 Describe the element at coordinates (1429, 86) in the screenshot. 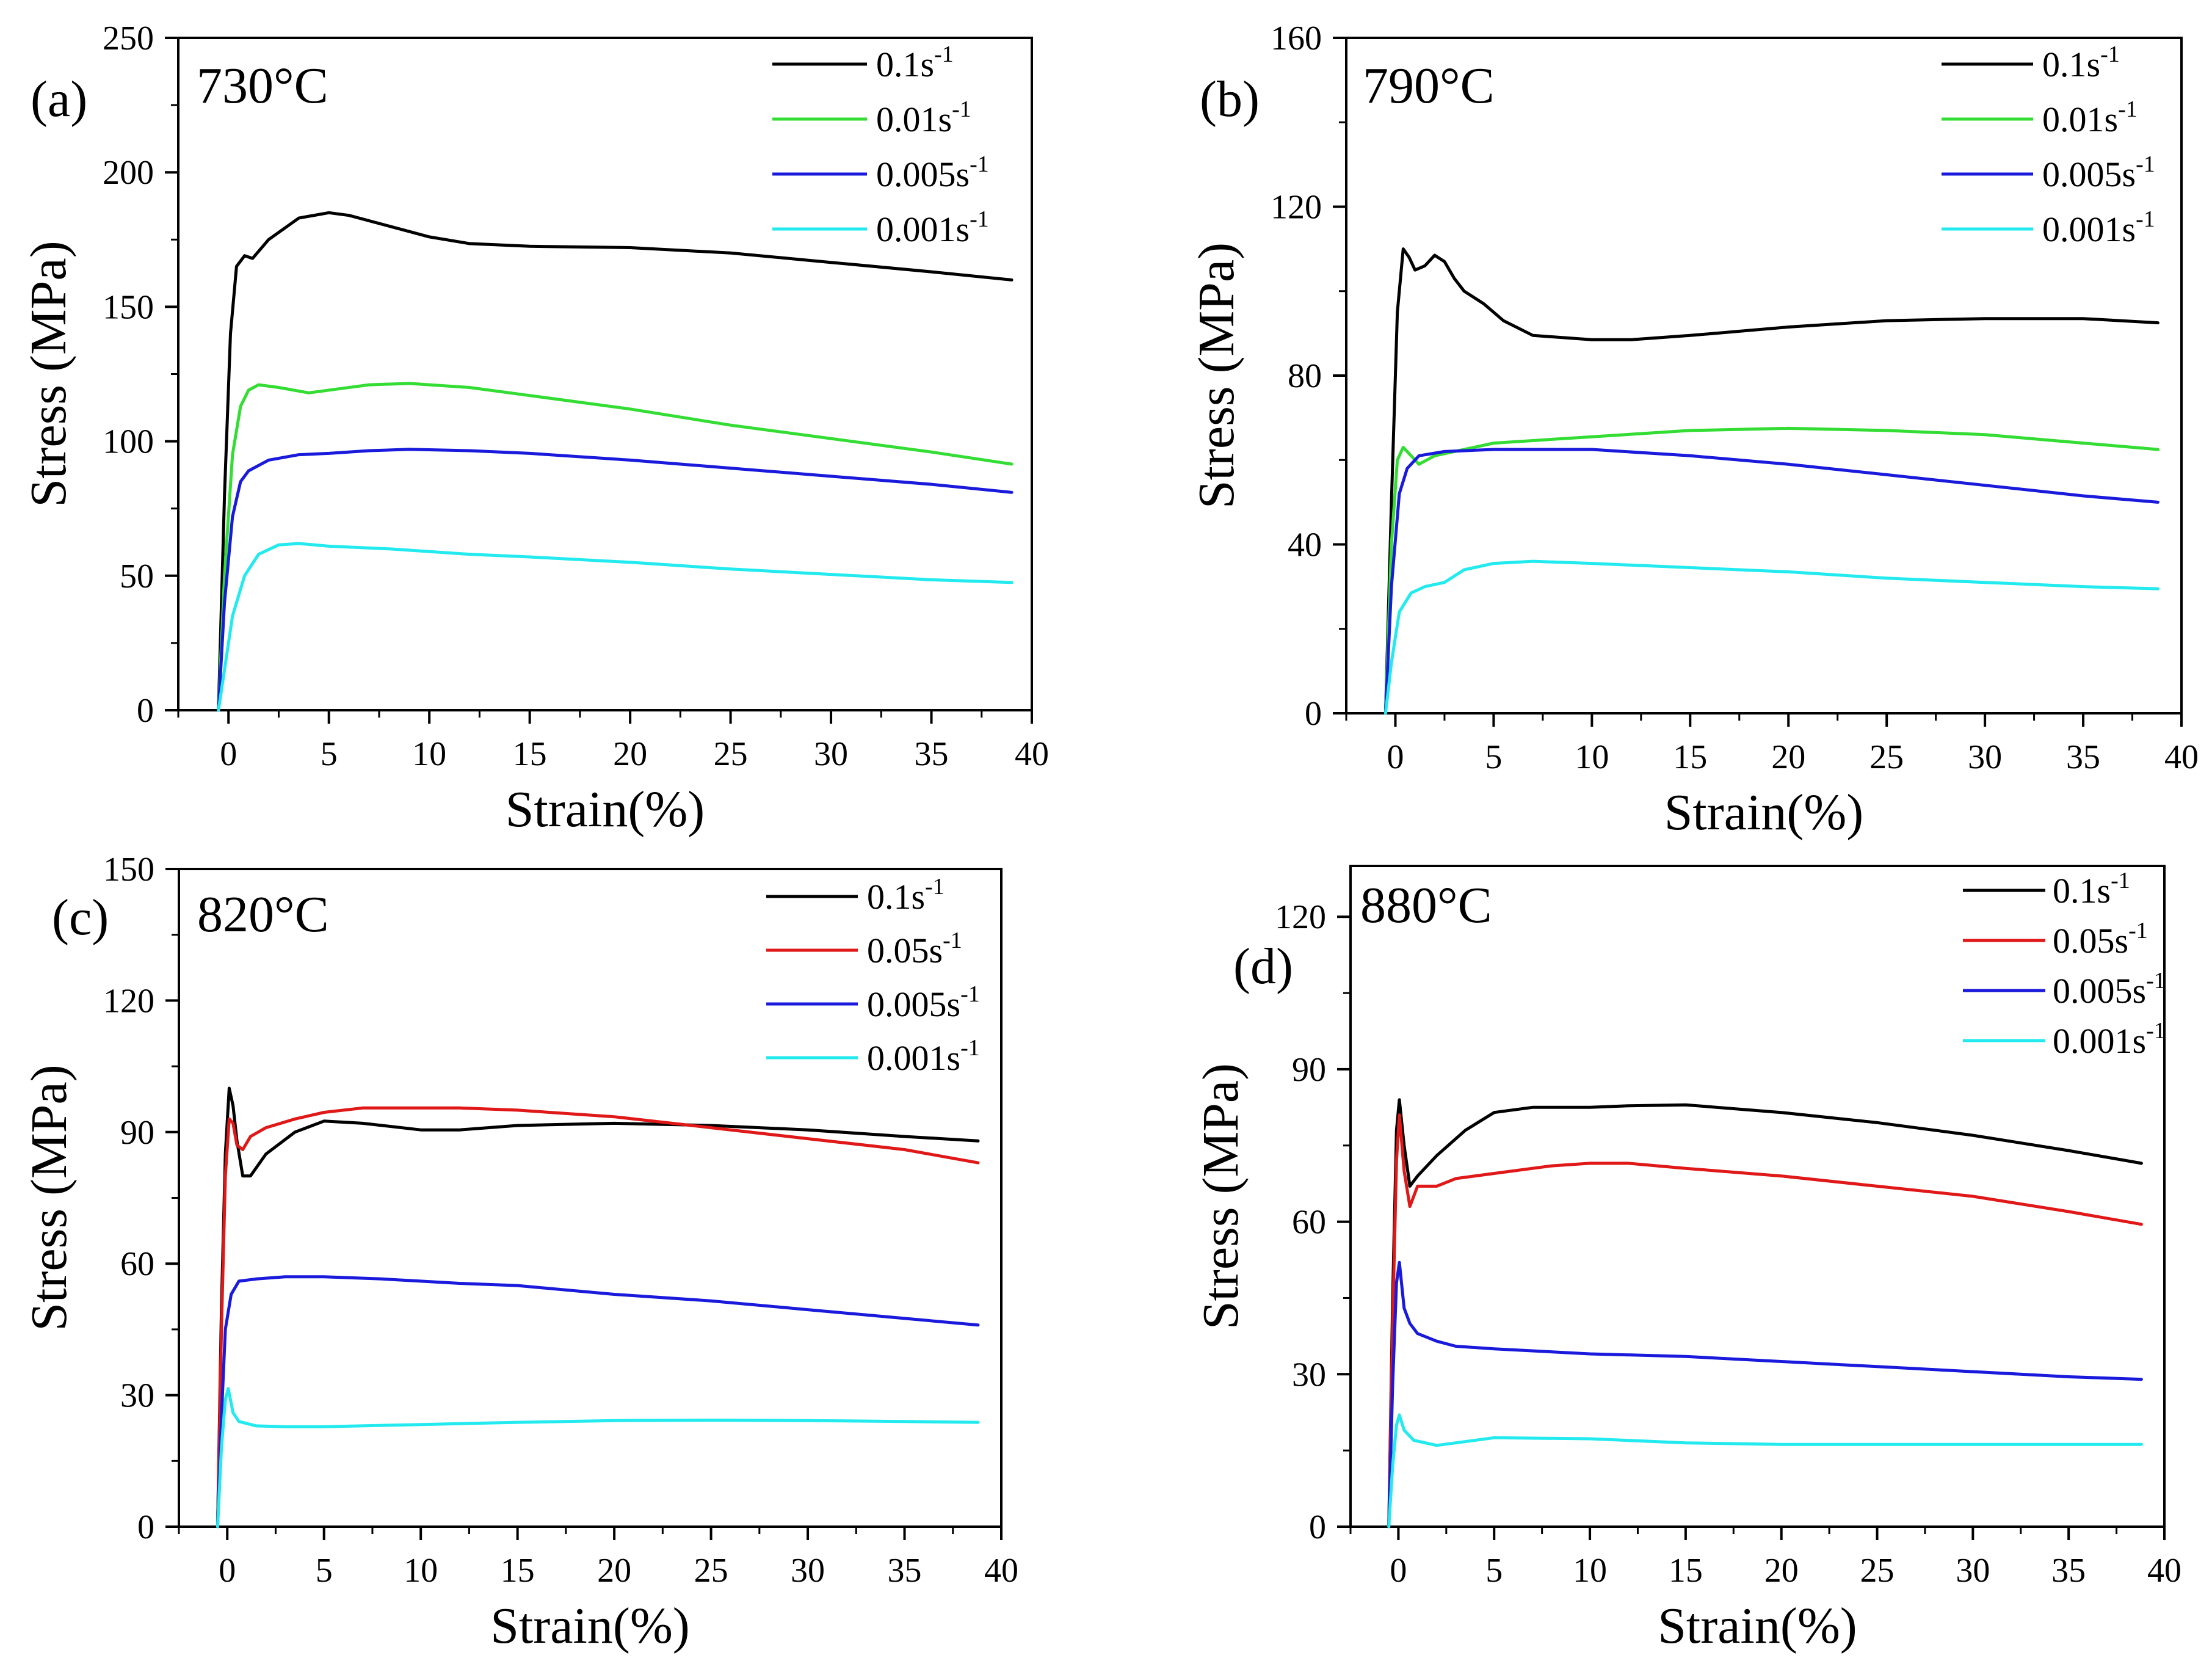

I see `temperature-label: 790°C` at that location.